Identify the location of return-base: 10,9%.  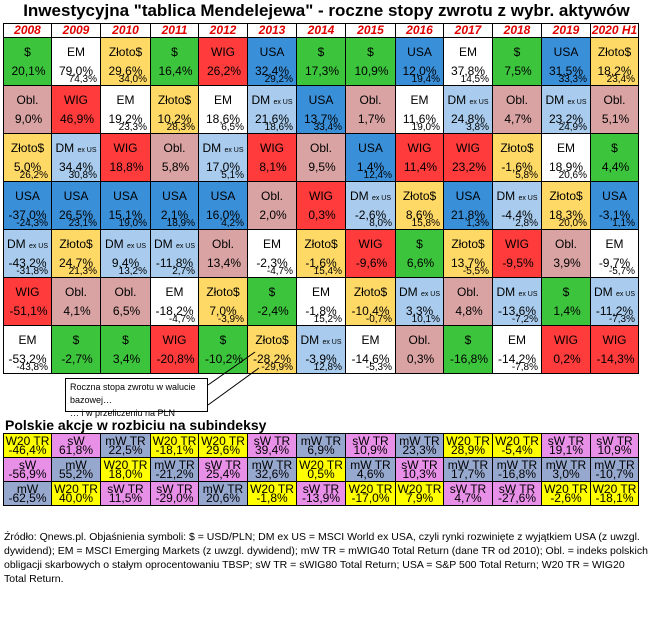
(371, 71).